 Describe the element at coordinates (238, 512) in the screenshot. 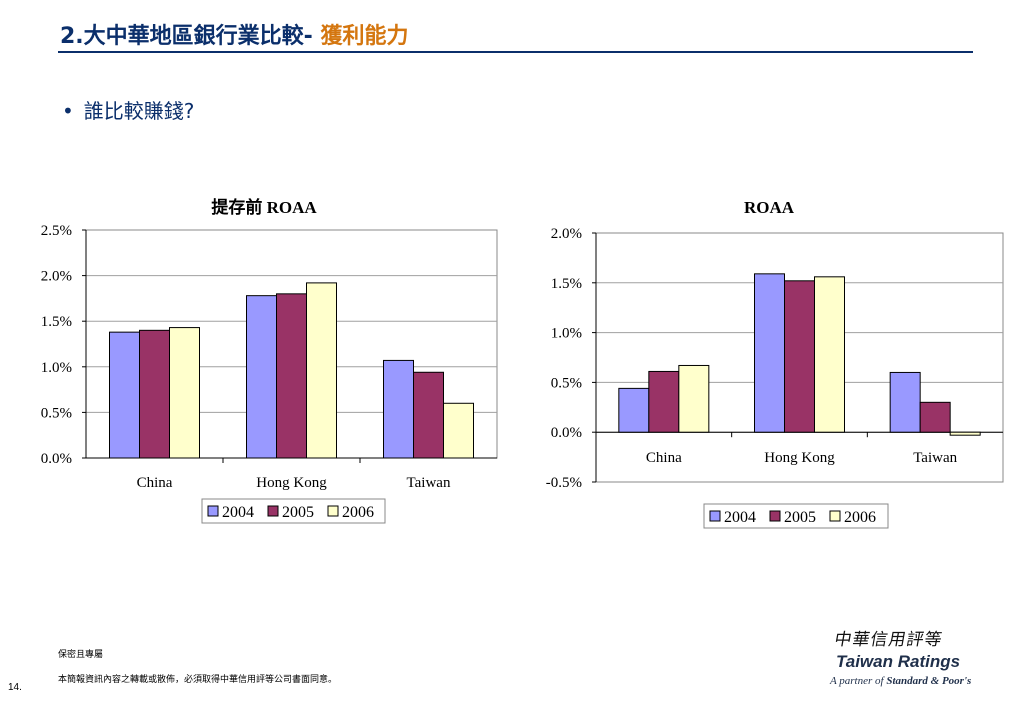

I see `c1-legend-label-2004: 2004` at that location.